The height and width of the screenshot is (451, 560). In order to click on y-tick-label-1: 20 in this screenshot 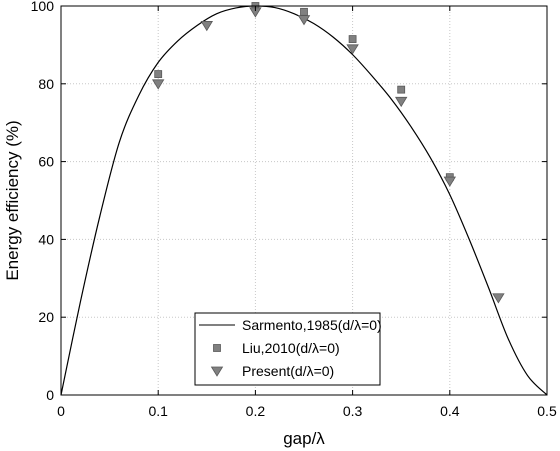, I will do `click(46, 317)`.